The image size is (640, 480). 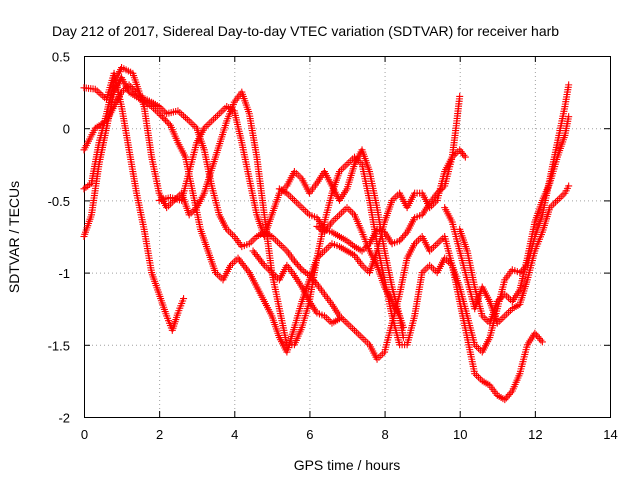 I want to click on x-tick-label: 14, so click(x=610, y=434).